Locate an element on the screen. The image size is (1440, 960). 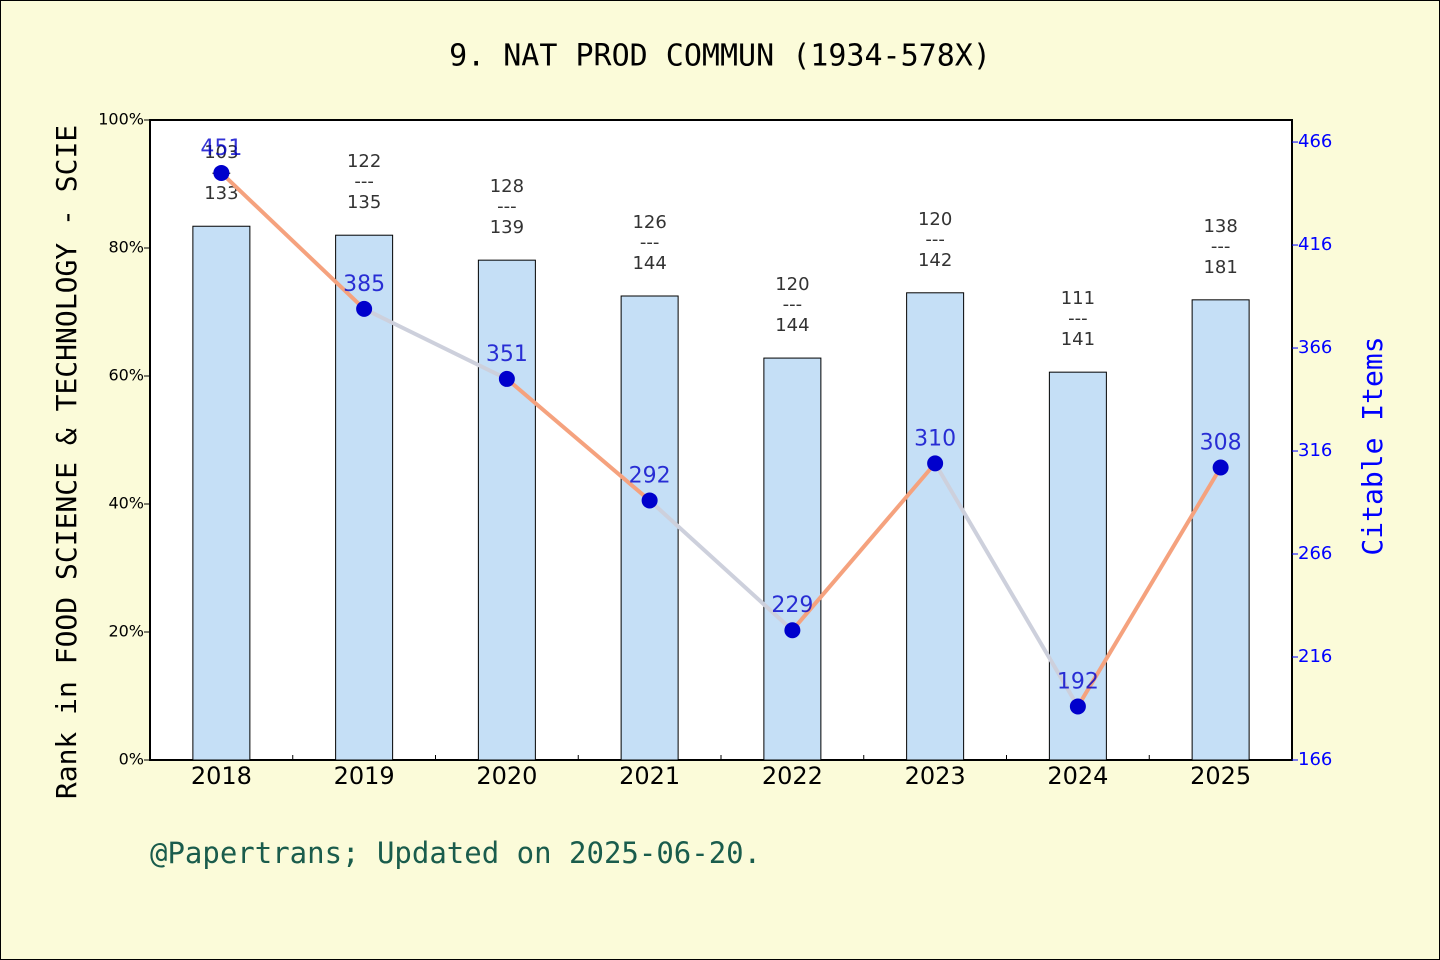
footer: @Papertrans; Updated on 2025-06-20. is located at coordinates (455, 853).